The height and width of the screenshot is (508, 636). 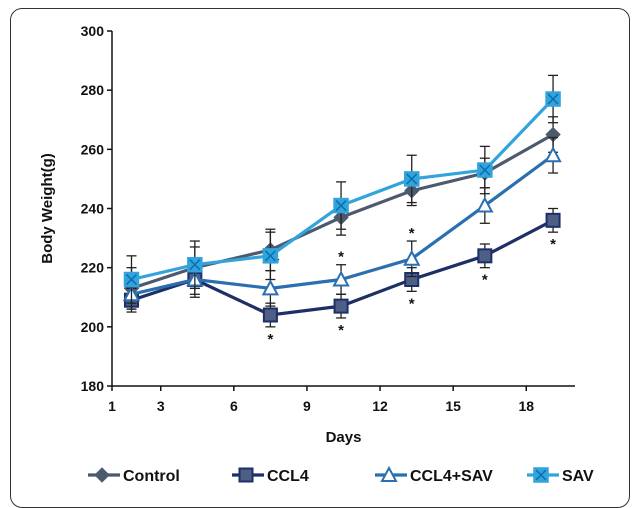 I want to click on legend-entry: Control, so click(x=134, y=476).